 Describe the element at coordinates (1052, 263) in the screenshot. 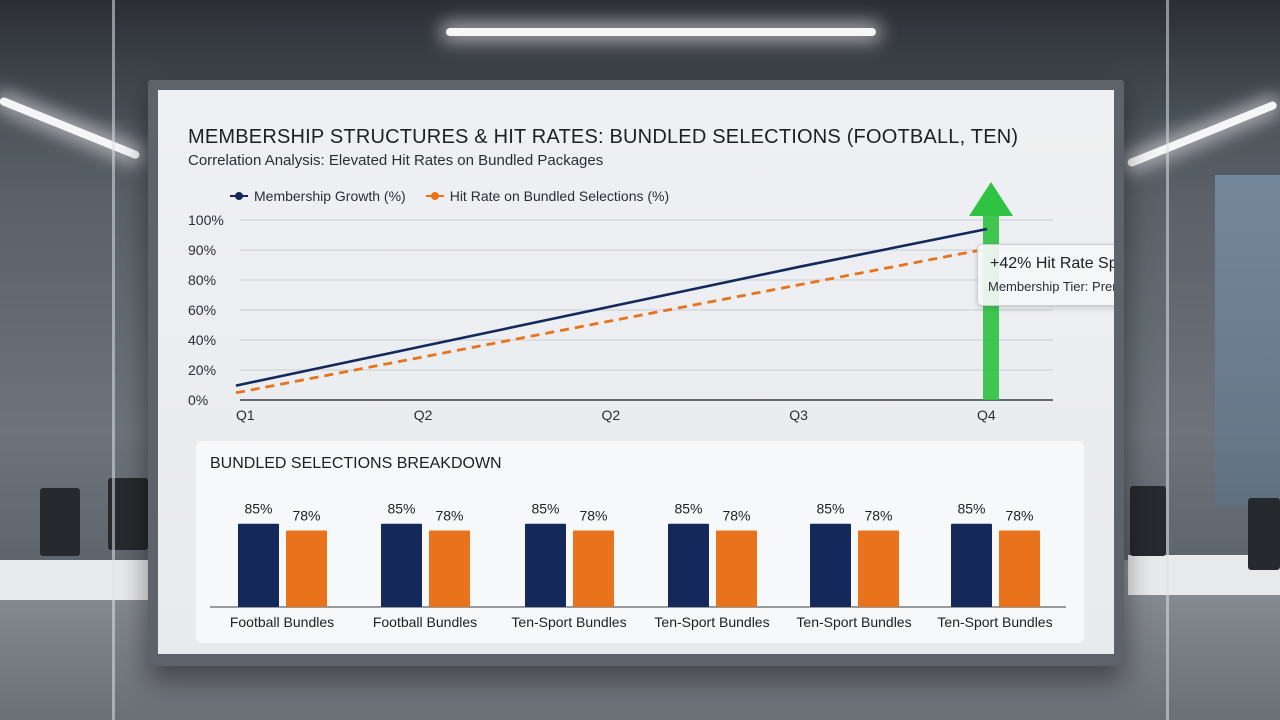

I see `callout-title: +42% Hit Rate Spike` at that location.